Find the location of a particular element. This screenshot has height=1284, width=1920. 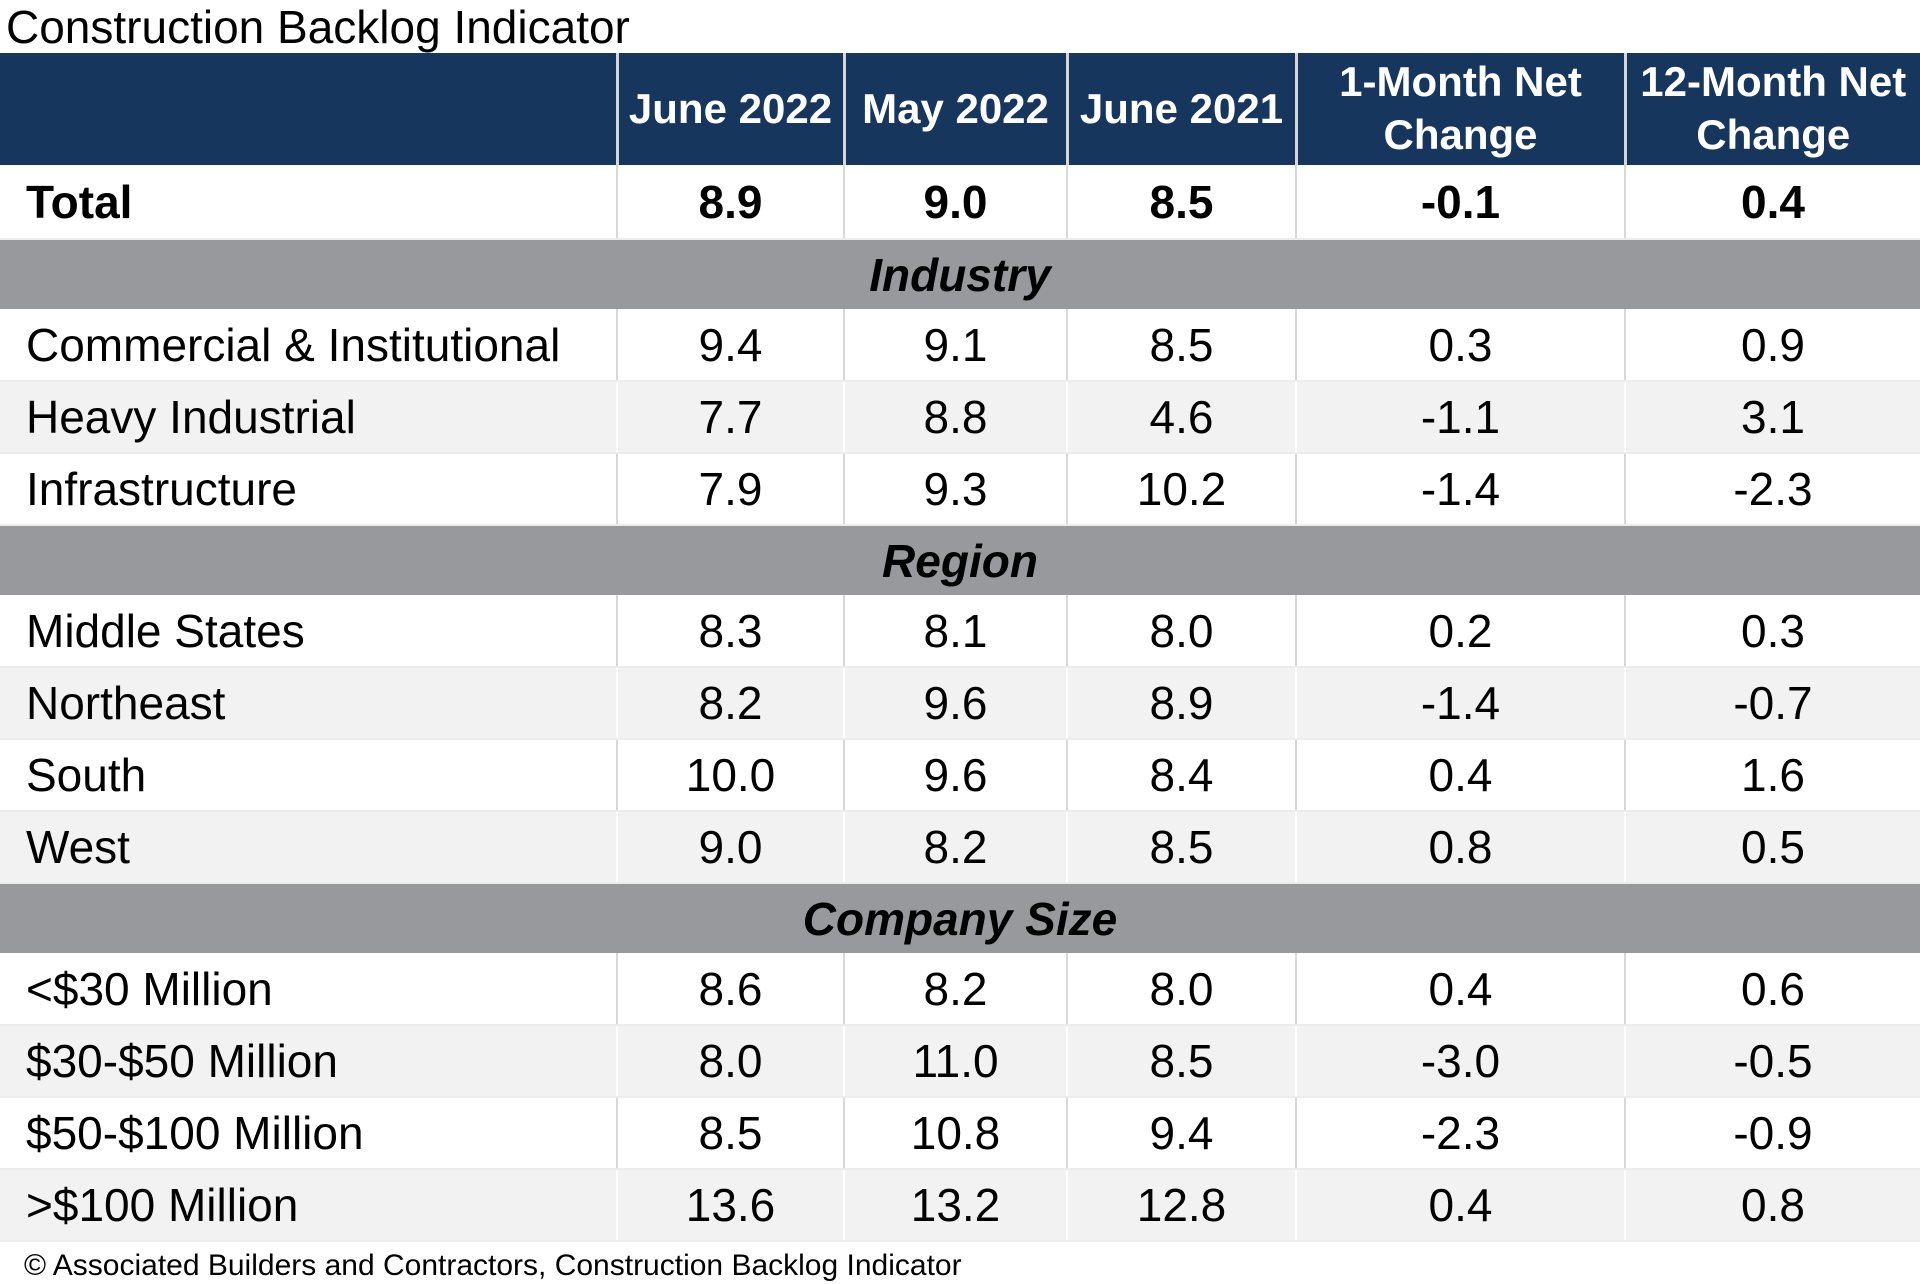

row-label: Northeast is located at coordinates (309, 703).